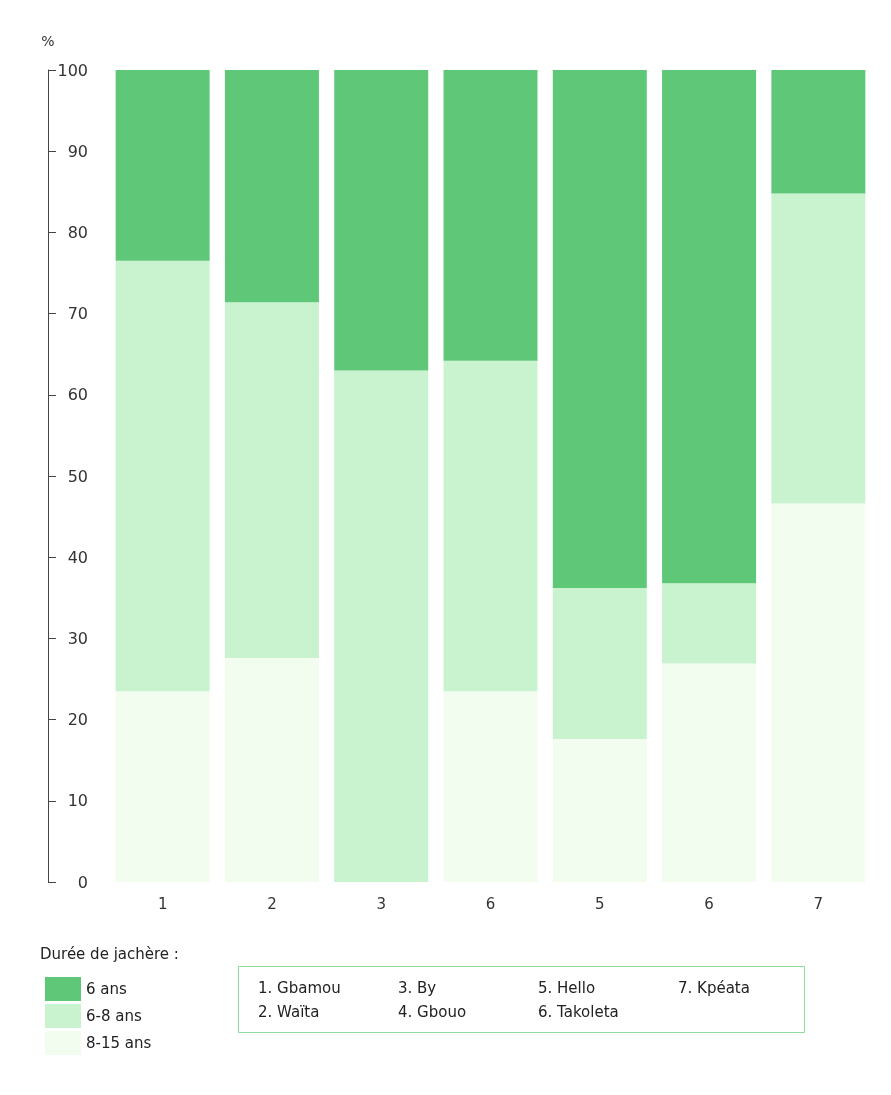 This screenshot has height=1095, width=891. What do you see at coordinates (77, 395) in the screenshot?
I see `y-tick-label: 60` at bounding box center [77, 395].